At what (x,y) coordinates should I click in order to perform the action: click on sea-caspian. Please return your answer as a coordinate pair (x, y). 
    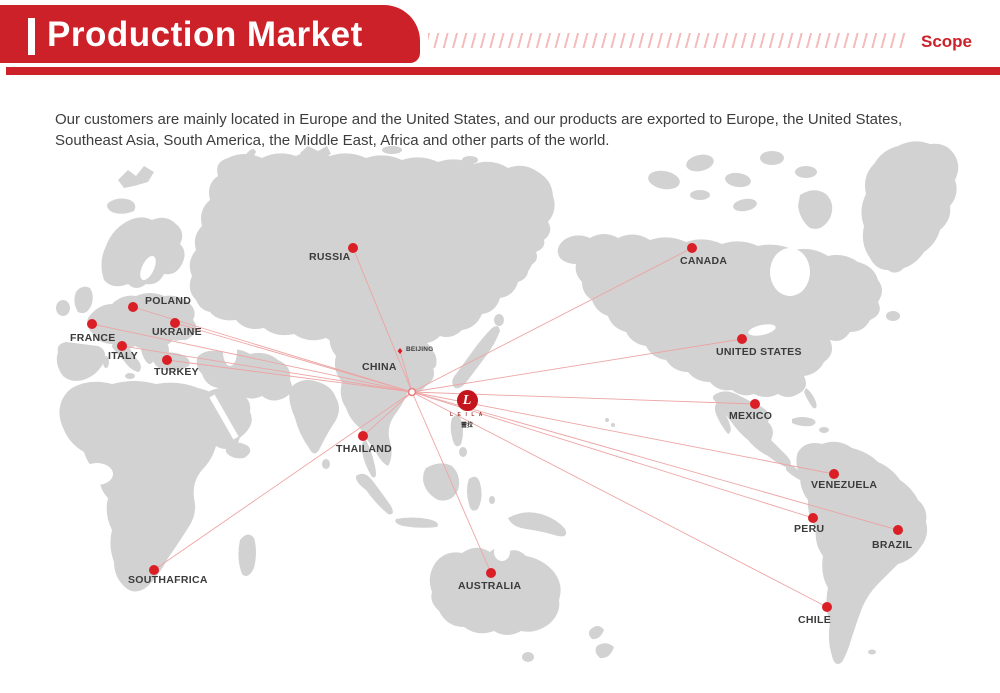
    Looking at the image, I should click on (230, 352).